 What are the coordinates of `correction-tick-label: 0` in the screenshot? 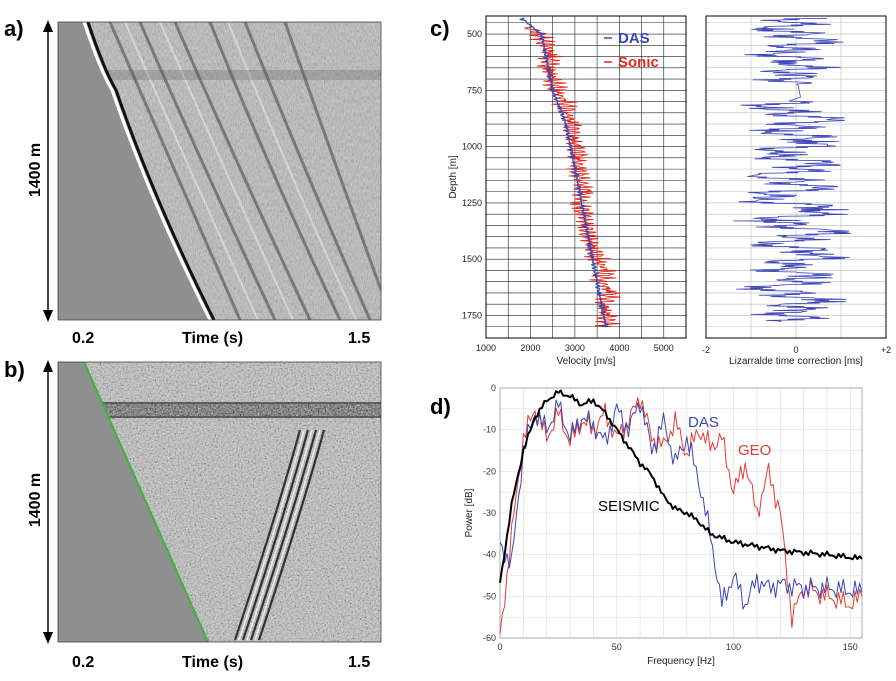 It's located at (795, 350).